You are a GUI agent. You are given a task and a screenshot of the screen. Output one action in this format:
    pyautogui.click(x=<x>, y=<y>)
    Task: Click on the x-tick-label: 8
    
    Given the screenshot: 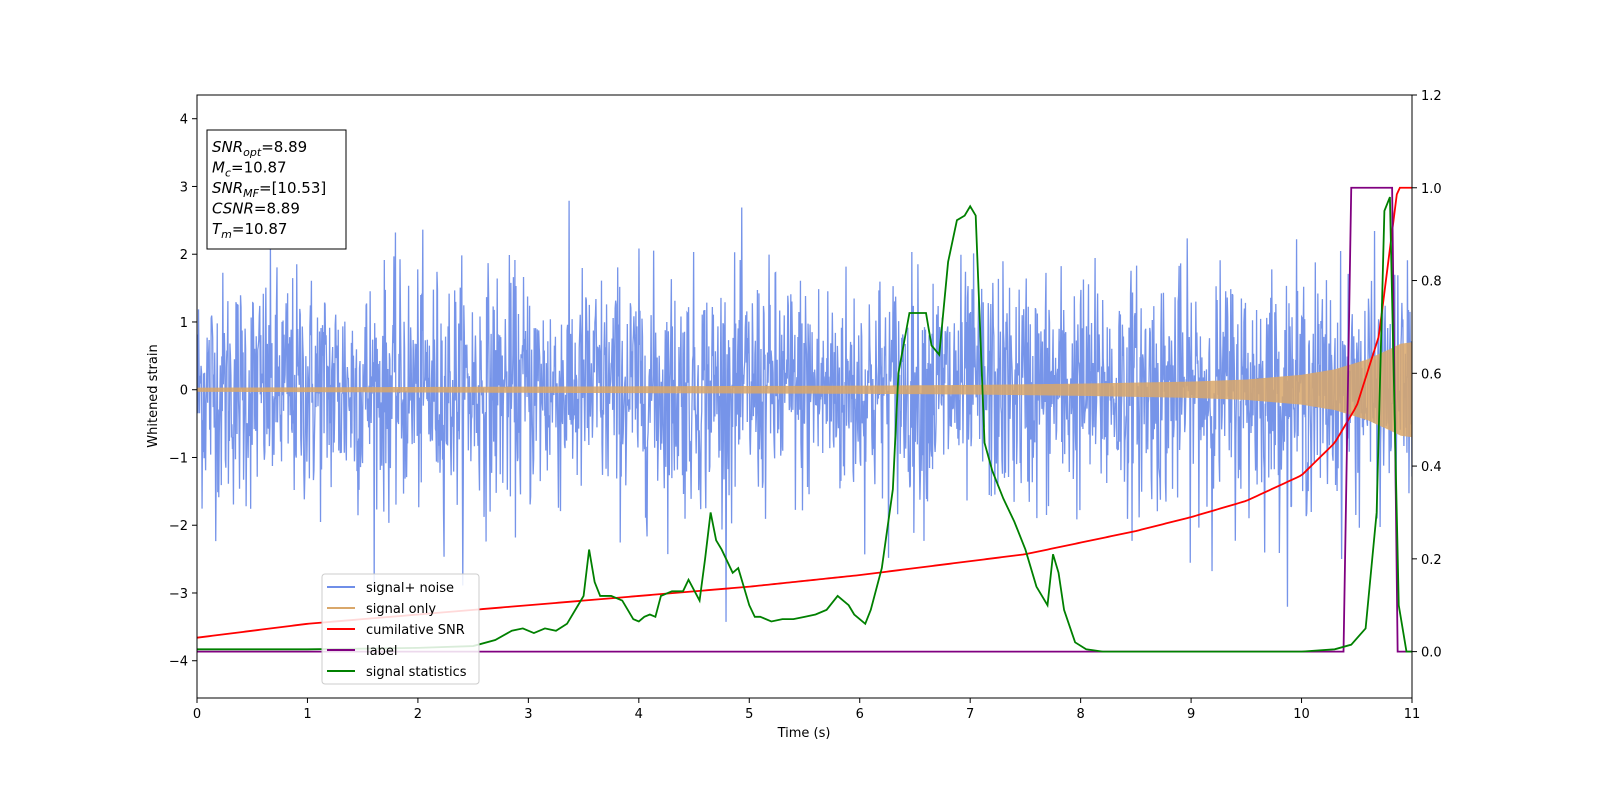 What is the action you would take?
    pyautogui.click(x=1080, y=714)
    